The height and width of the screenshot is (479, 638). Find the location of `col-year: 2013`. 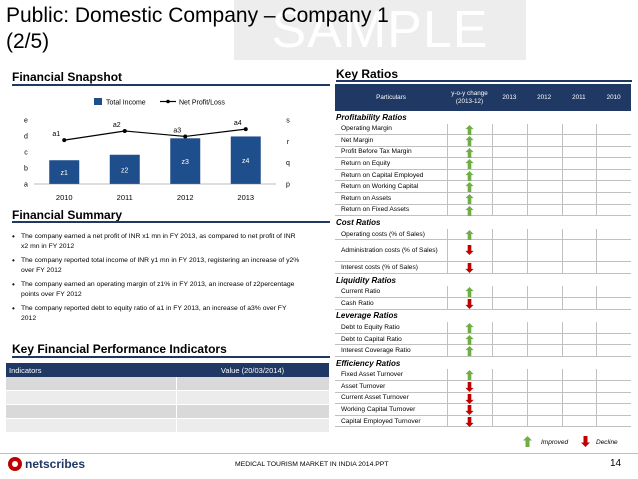

col-year: 2013 is located at coordinates (509, 97).